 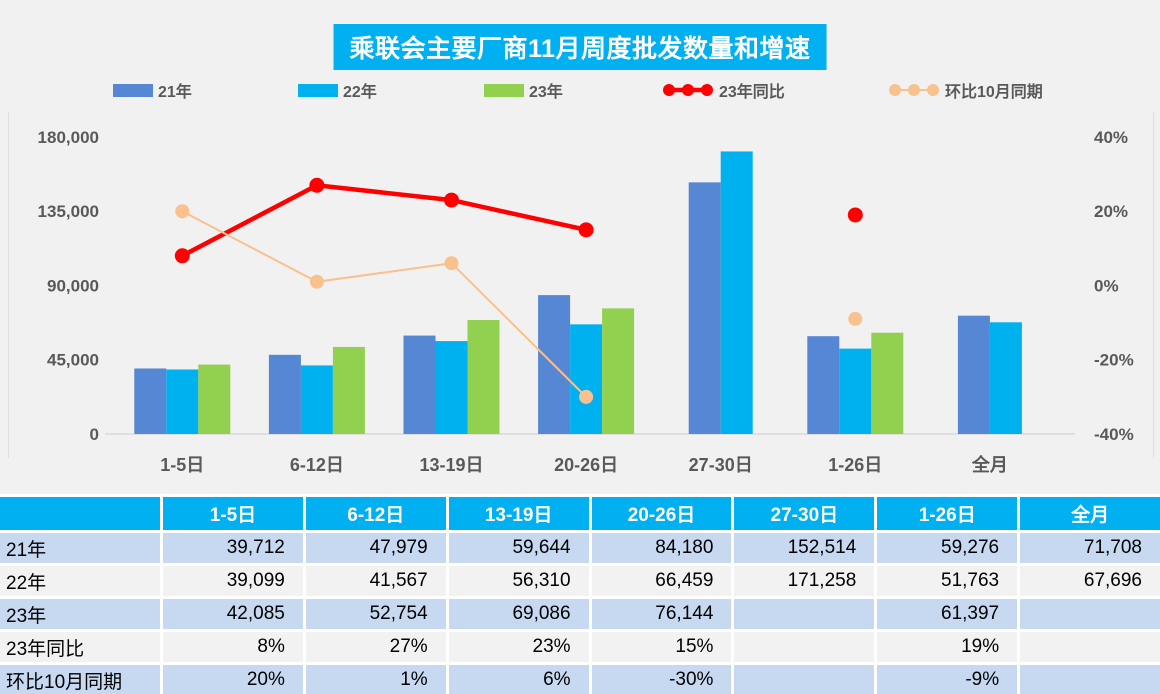 What do you see at coordinates (94, 434) in the screenshot?
I see `y-axis-label: 0` at bounding box center [94, 434].